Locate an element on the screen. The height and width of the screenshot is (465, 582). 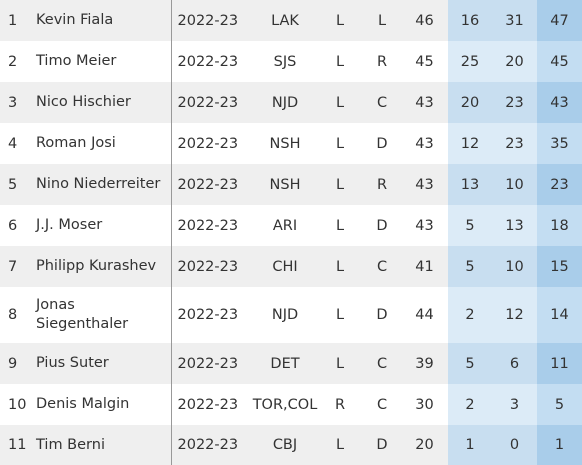
table-row: 11 Tim Berni 2022-23 CBJ L D 20 1 0 1 is located at coordinates (291, 445).